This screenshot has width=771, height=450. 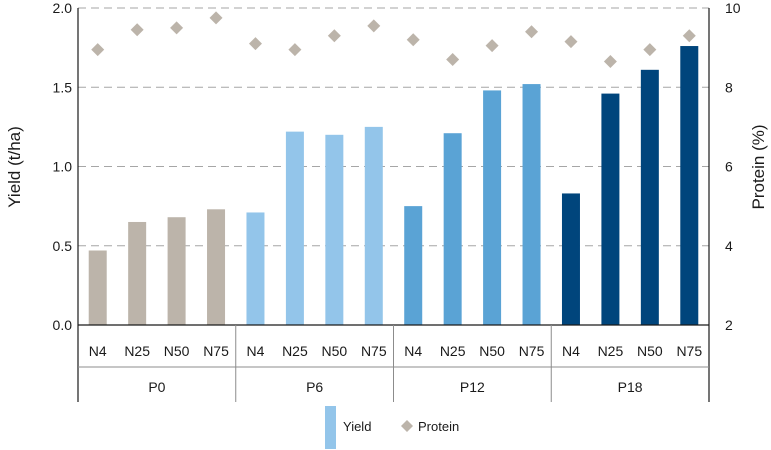 What do you see at coordinates (758, 166) in the screenshot?
I see `y2-axis-title: Protein (%)` at bounding box center [758, 166].